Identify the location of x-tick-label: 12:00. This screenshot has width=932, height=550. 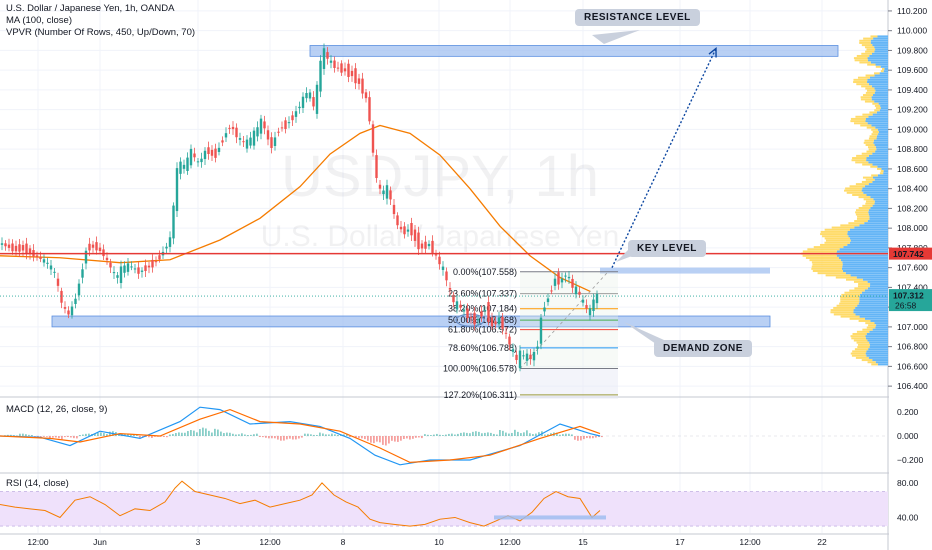
(270, 542).